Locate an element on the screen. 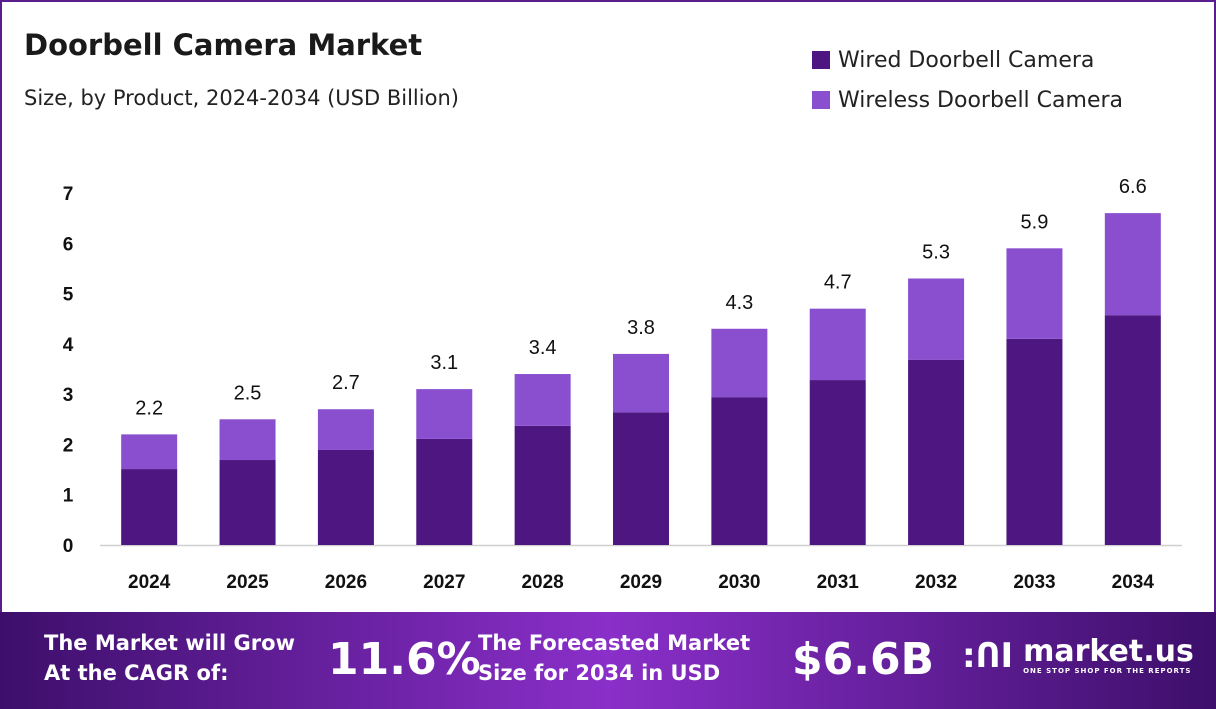 The image size is (1216, 709). bar-wireless-2027 is located at coordinates (444, 414).